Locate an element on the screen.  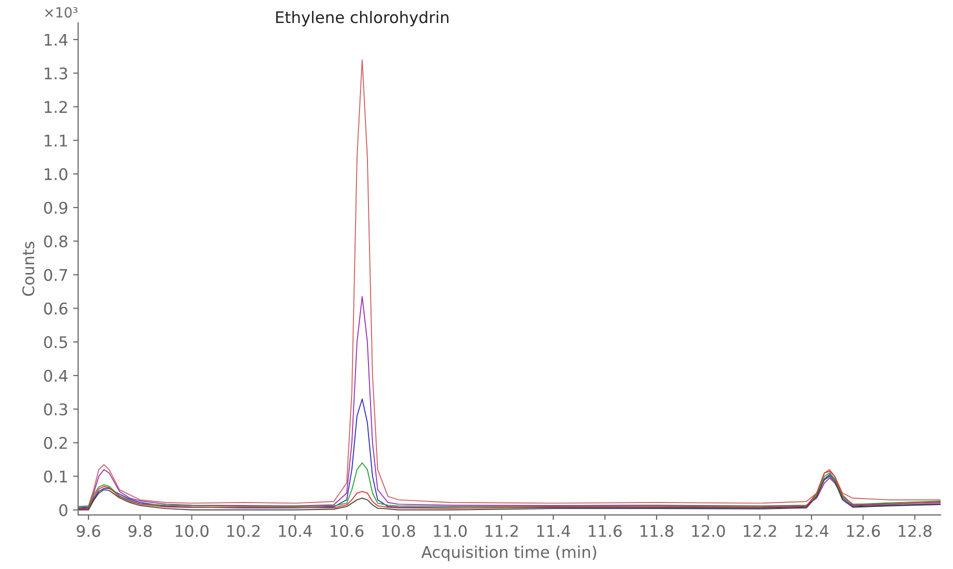
y-tick-label: 0.2 is located at coordinates (55, 443).